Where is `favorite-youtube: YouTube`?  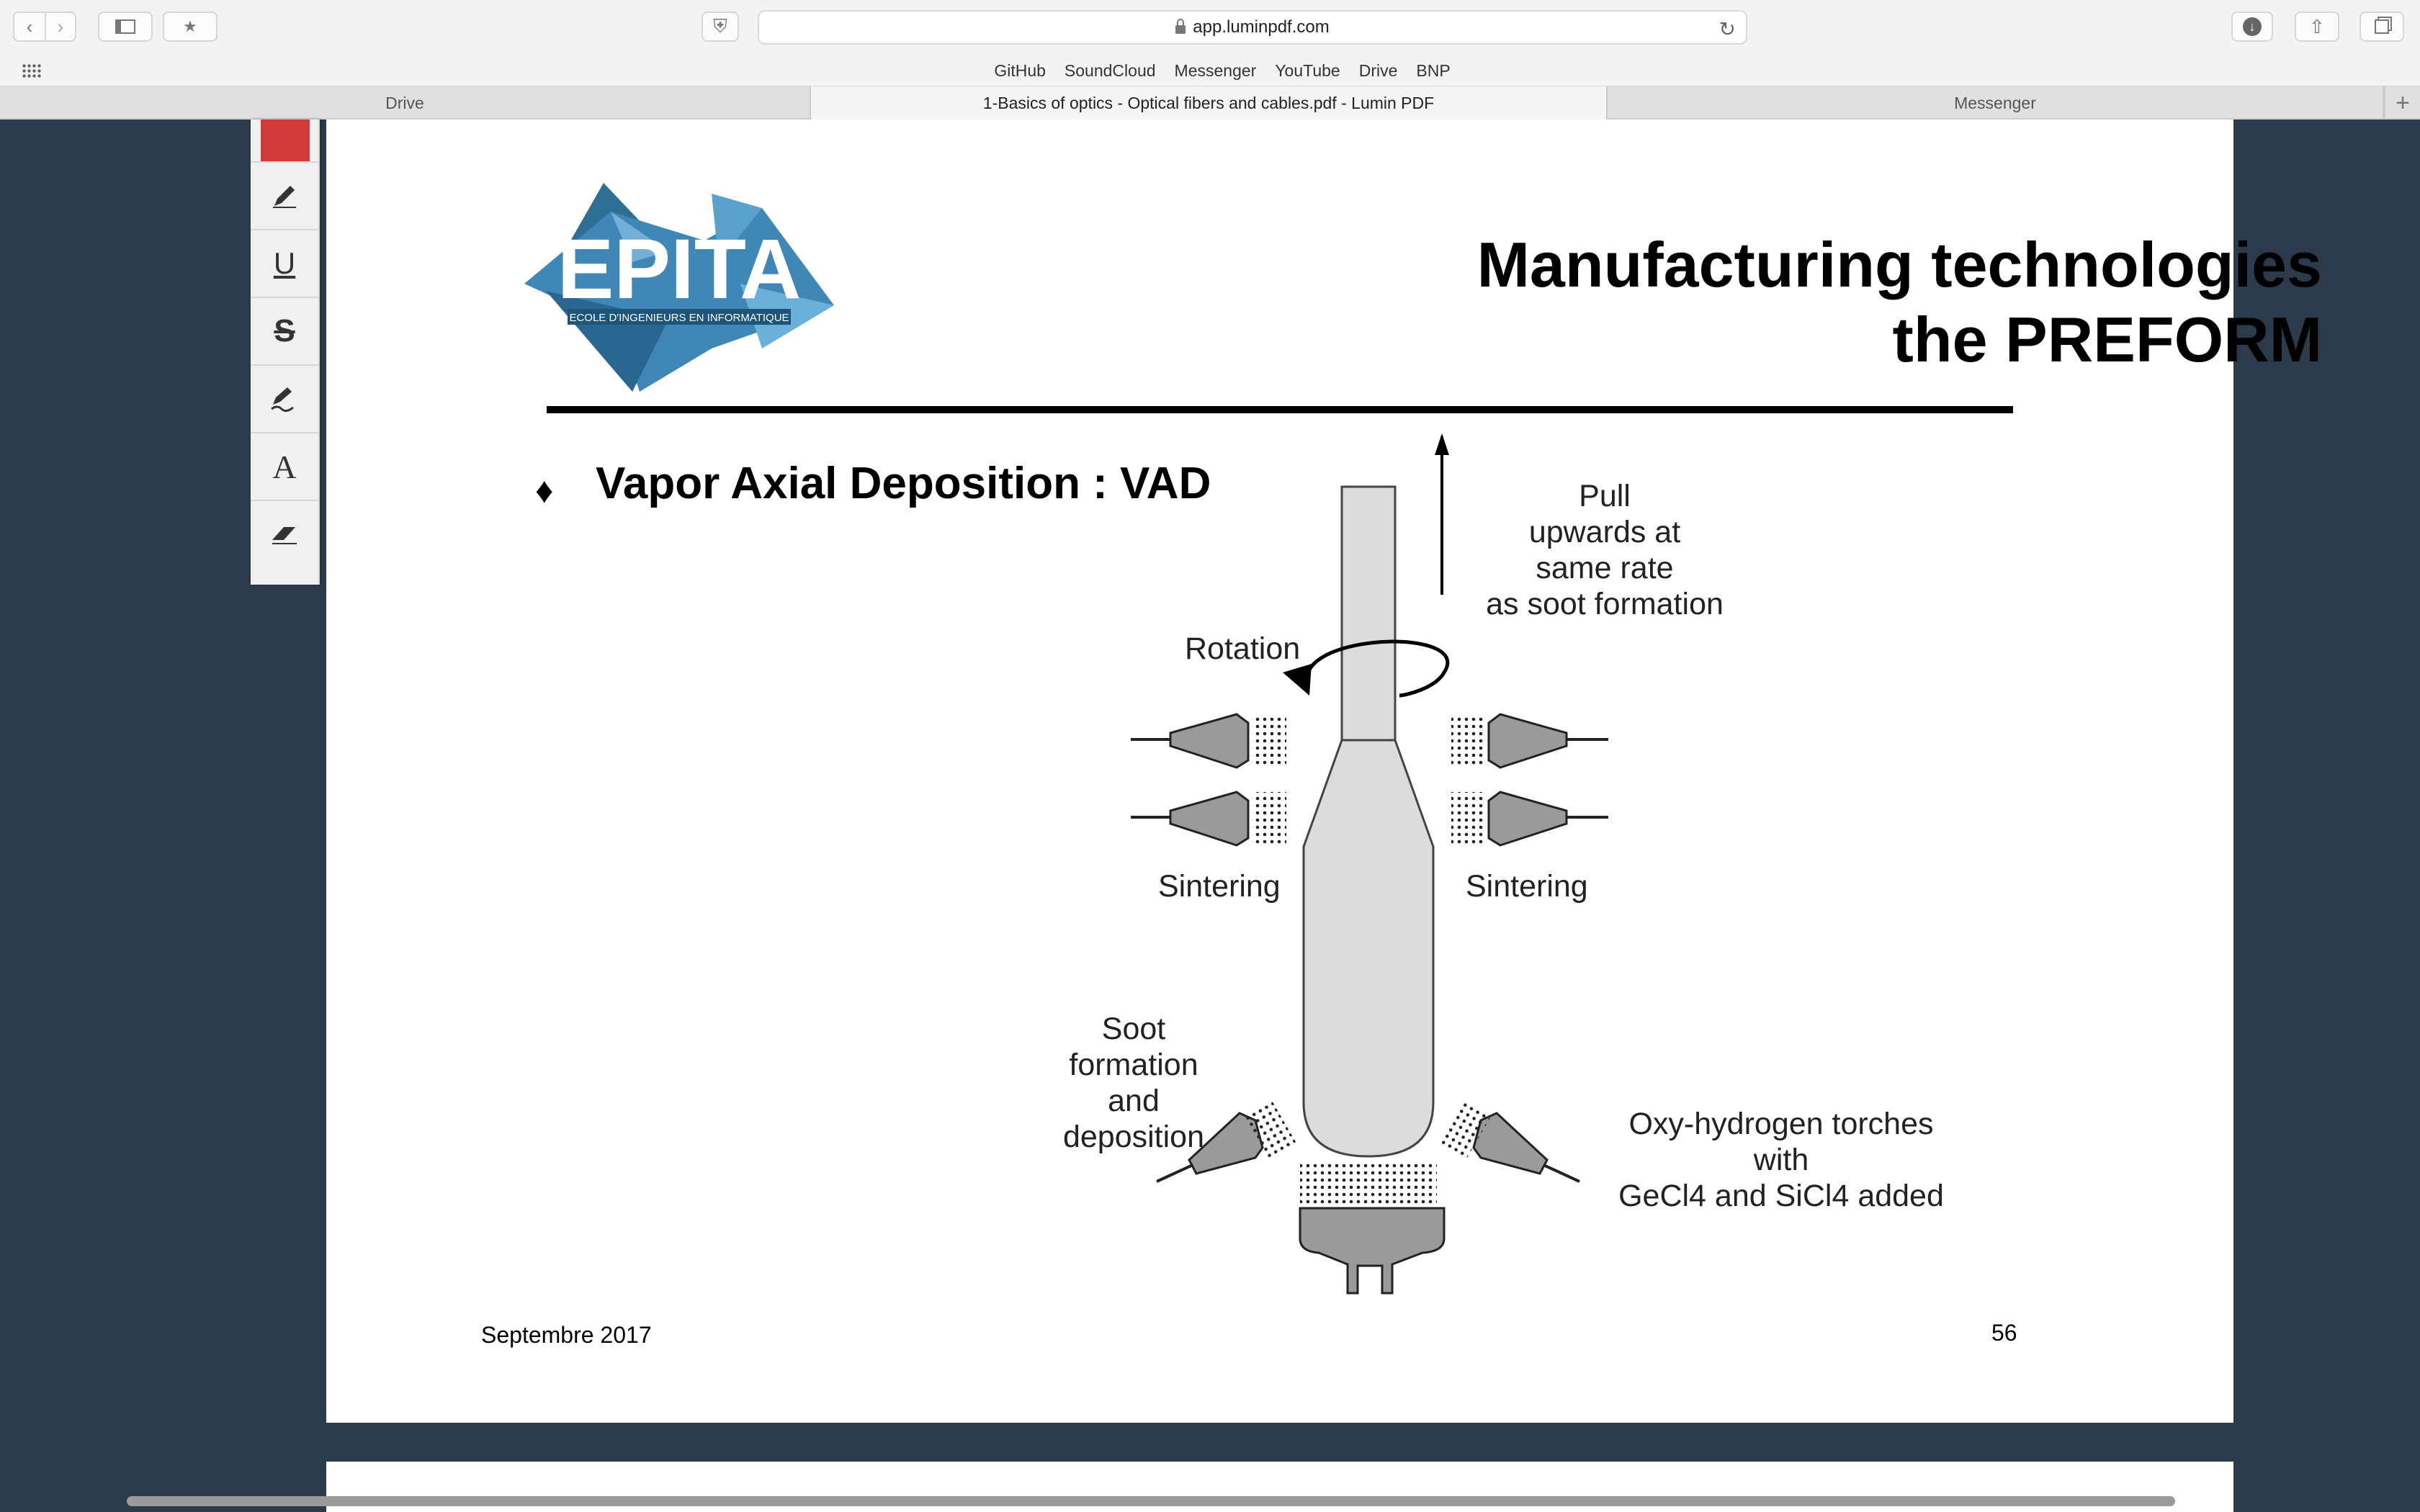 favorite-youtube: YouTube is located at coordinates (1307, 70).